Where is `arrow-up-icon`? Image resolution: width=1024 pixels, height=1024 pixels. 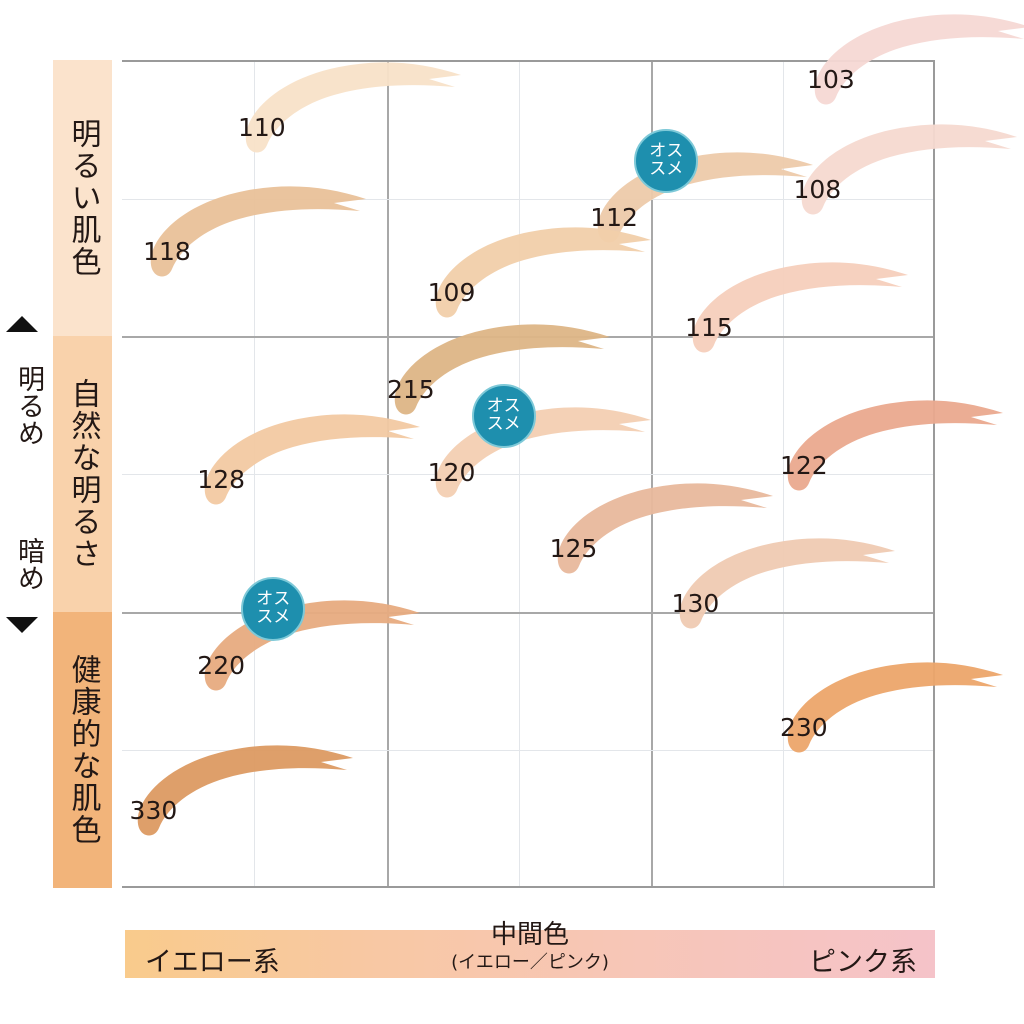 arrow-up-icon is located at coordinates (22, 324).